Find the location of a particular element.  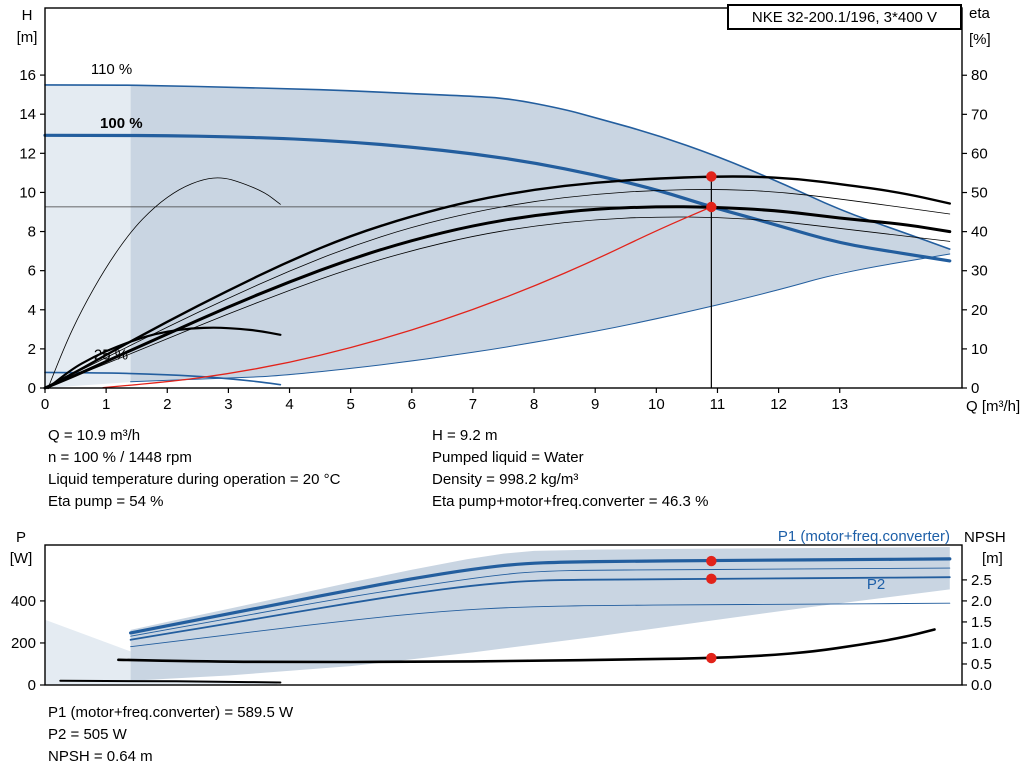

axis-title: NPSH is located at coordinates (985, 537).